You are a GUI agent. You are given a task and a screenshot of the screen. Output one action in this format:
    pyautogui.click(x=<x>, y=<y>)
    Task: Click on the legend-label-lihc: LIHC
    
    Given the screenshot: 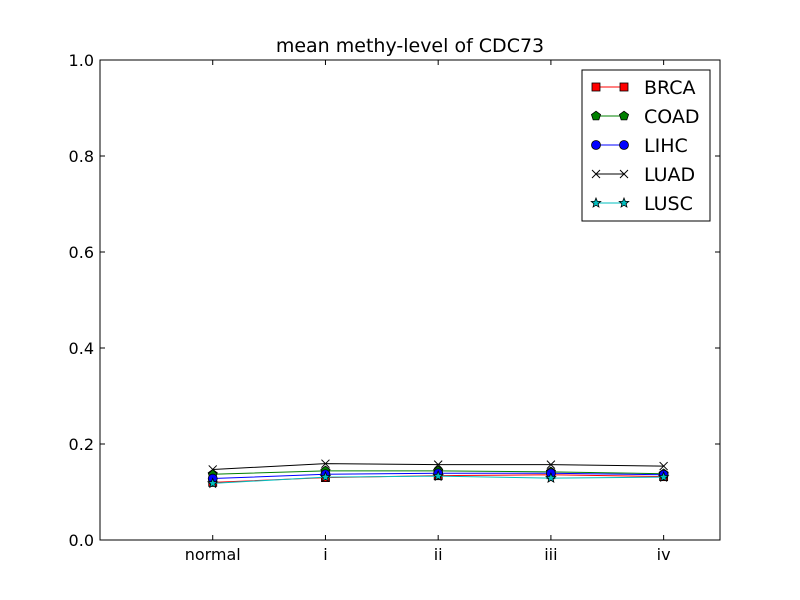 What is the action you would take?
    pyautogui.click(x=666, y=146)
    